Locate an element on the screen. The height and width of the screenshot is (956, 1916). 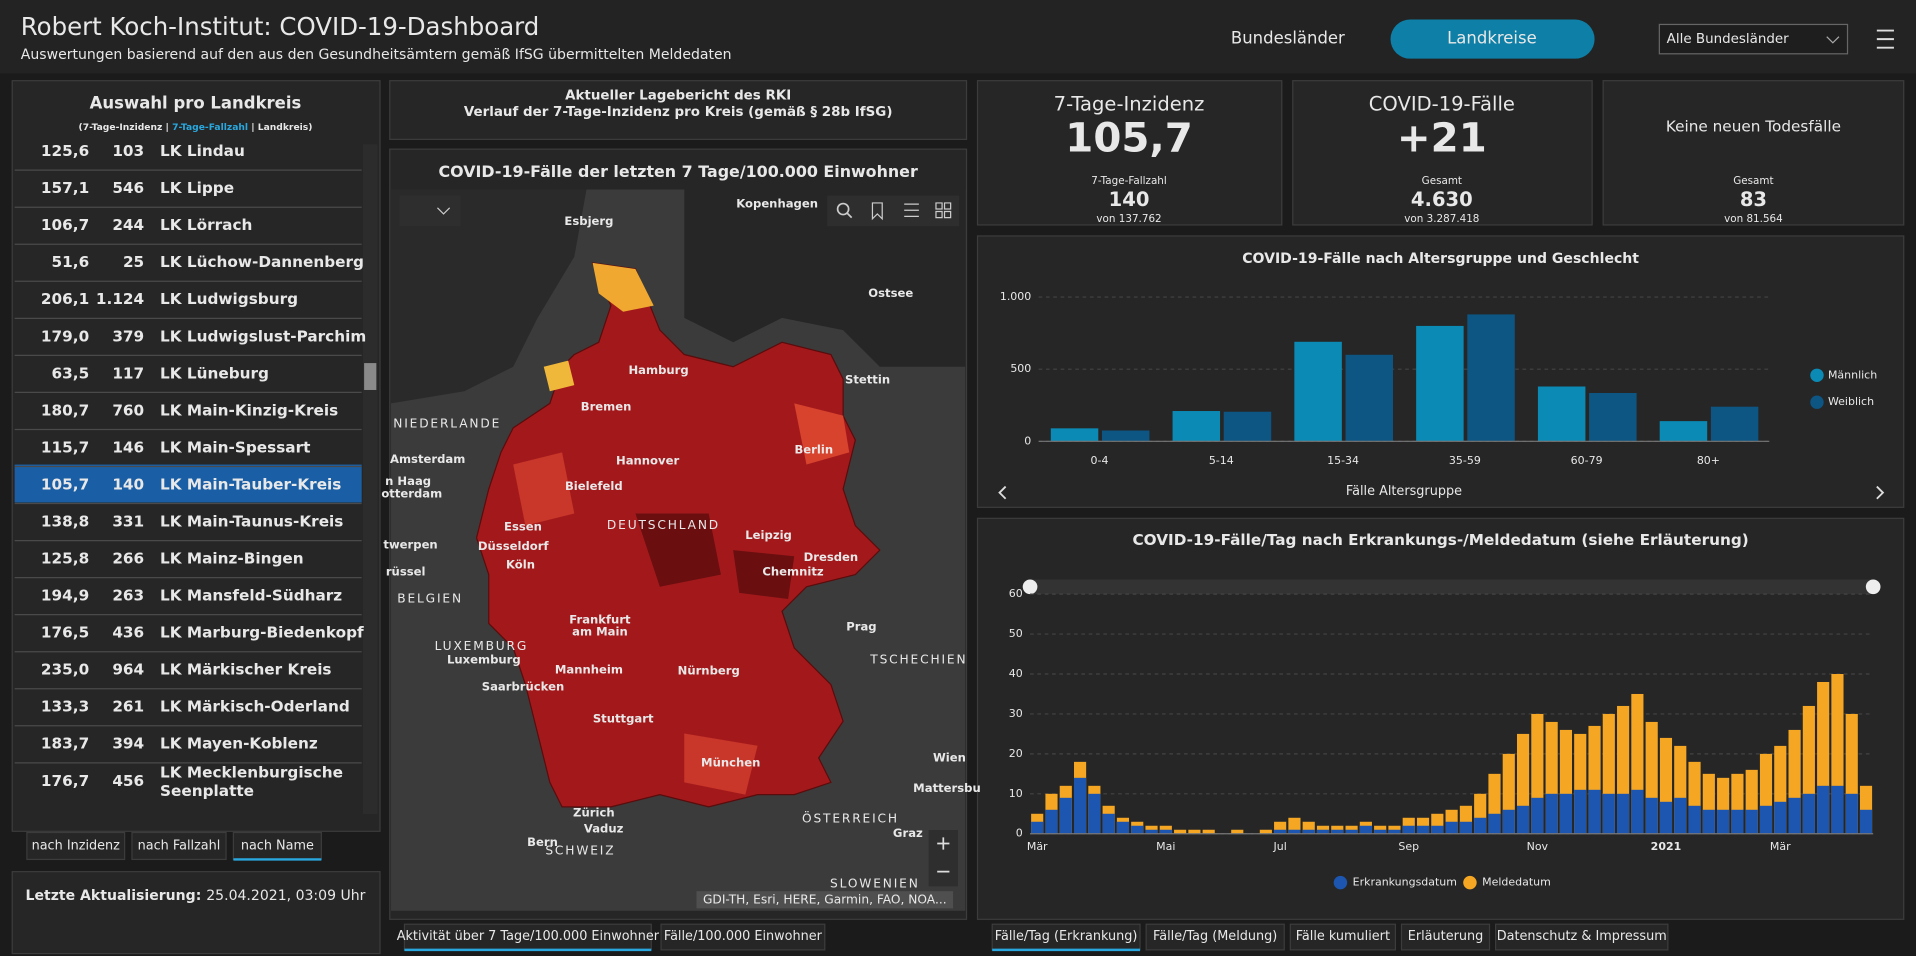
map-label: Dresden is located at coordinates (831, 557).